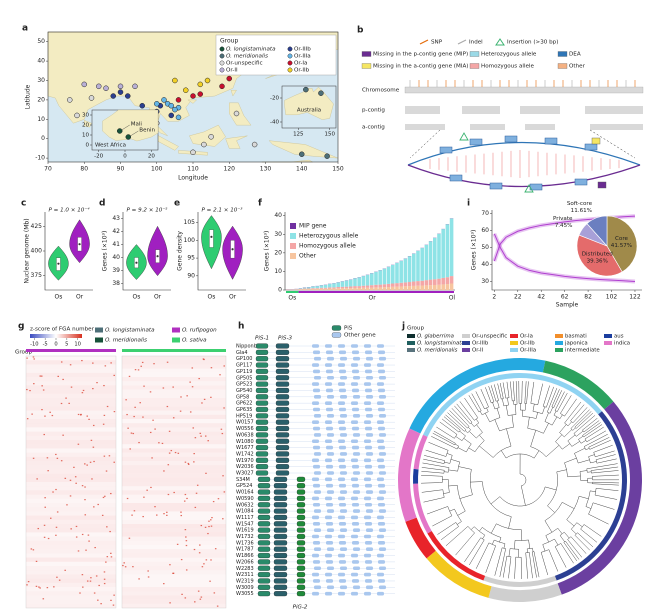 This screenshot has width=651, height=615. Describe the element at coordinates (116, 231) in the screenshot. I see `y-tick-label: 42` at that location.